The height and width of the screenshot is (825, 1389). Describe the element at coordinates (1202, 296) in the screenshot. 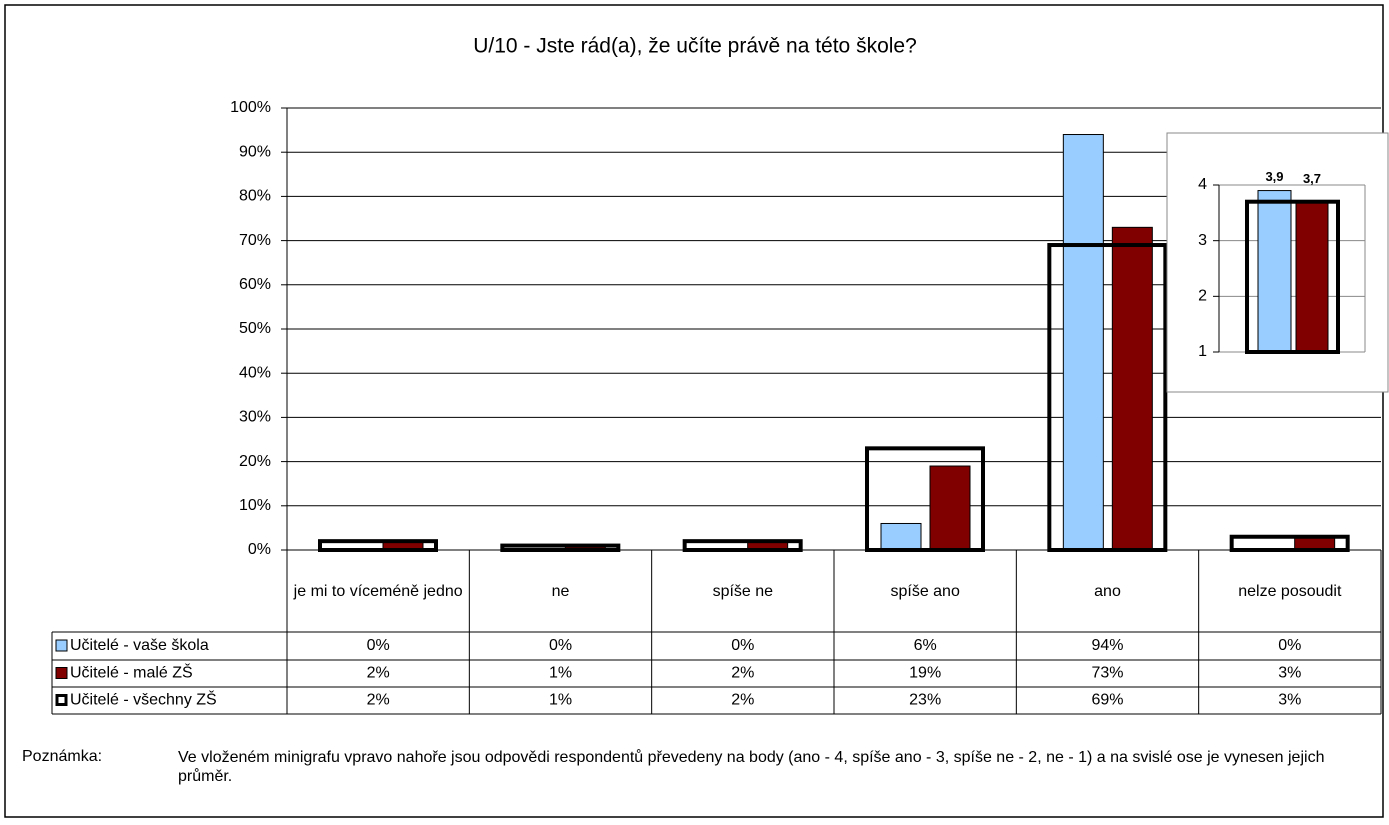

I see `inset-y-tick-label: 2` at that location.